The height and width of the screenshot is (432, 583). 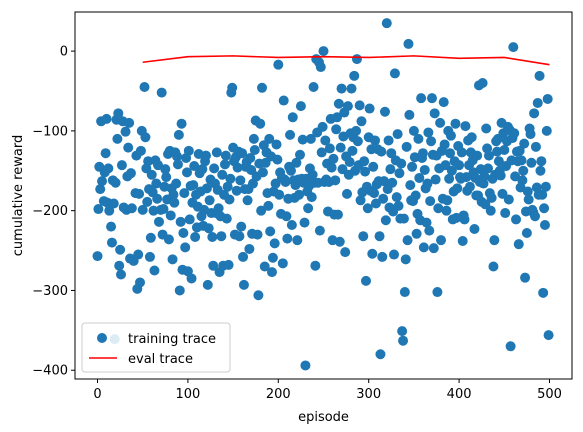 What do you see at coordinates (50, 371) in the screenshot?
I see `y-tick-label: −400` at bounding box center [50, 371].